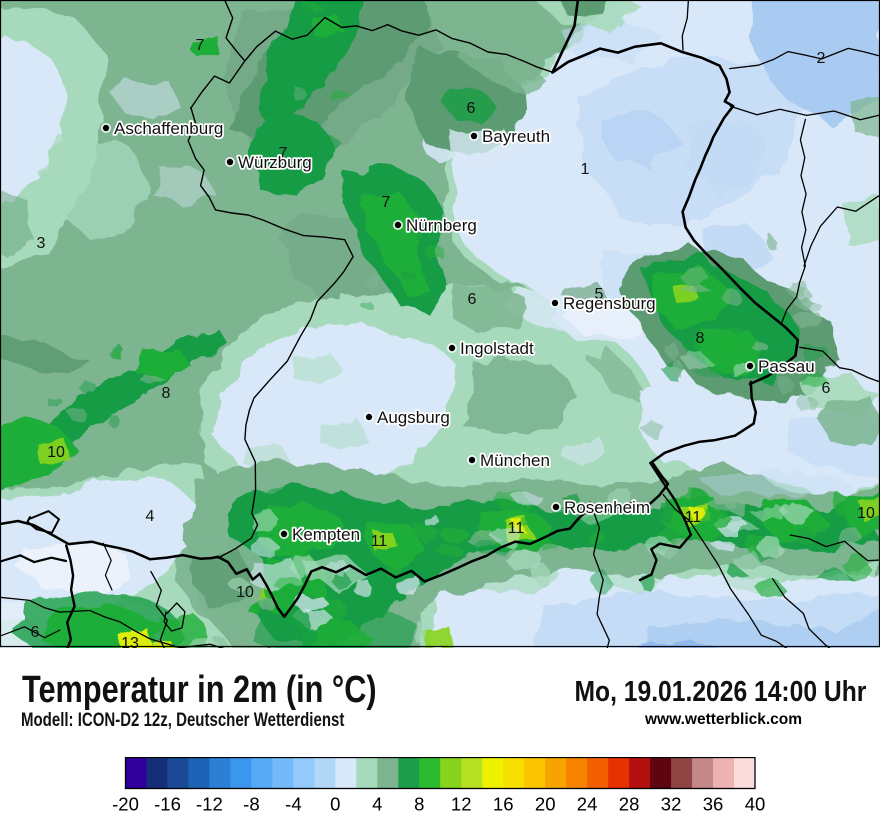  What do you see at coordinates (413, 417) in the screenshot?
I see `svg-text: Augsburg` at bounding box center [413, 417].